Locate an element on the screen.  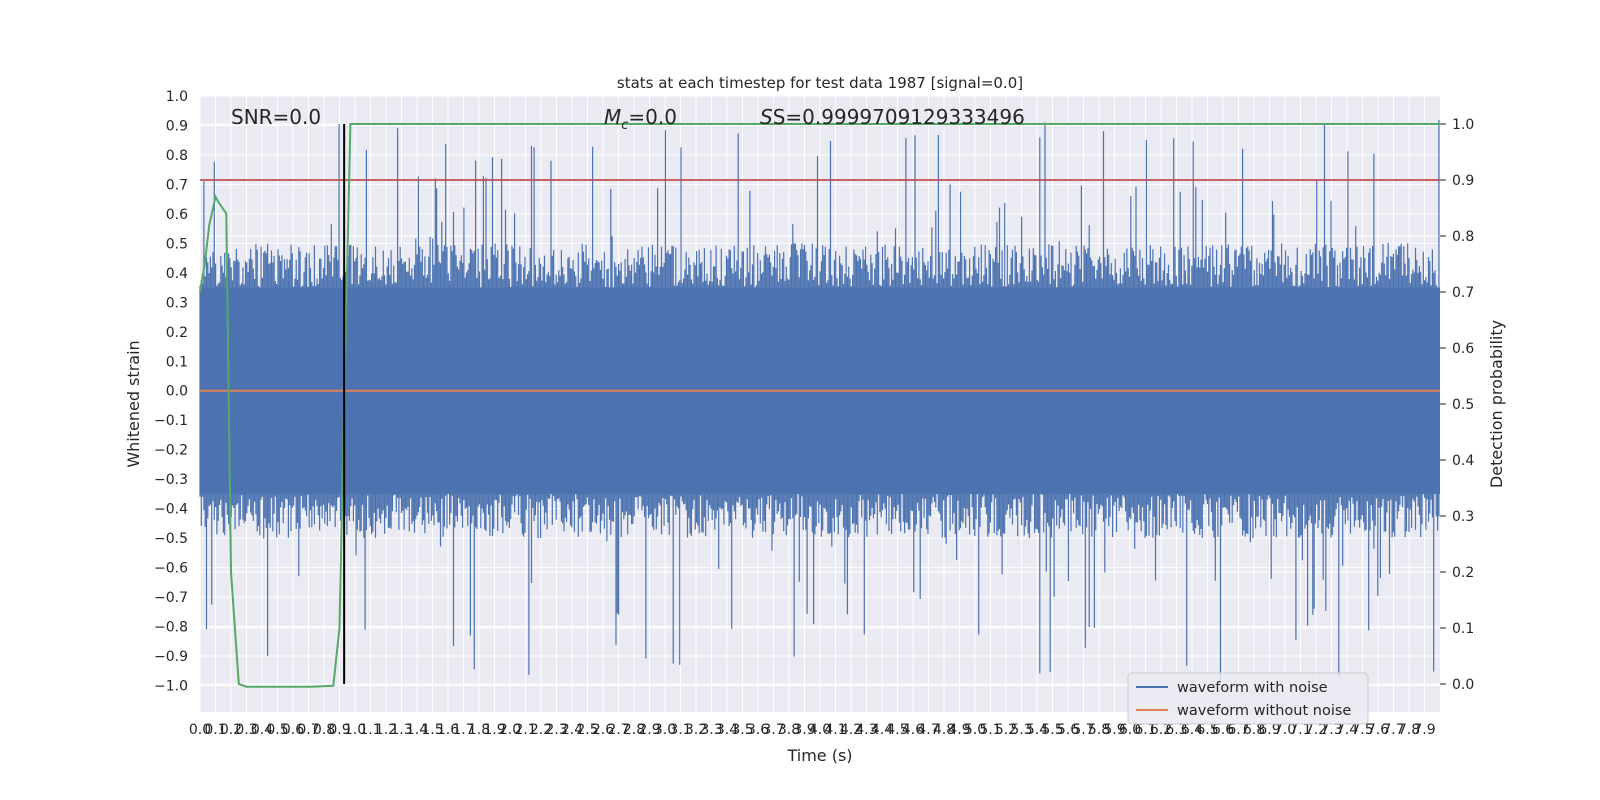
x-tick-label: 4.7 is located at coordinates (928, 730).